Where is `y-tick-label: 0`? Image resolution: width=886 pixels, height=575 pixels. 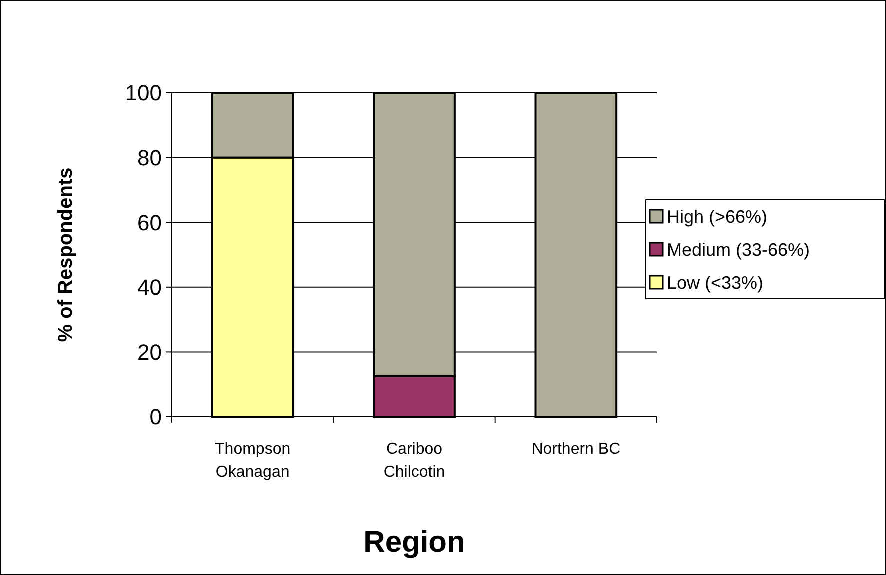 y-tick-label: 0 is located at coordinates (156, 417).